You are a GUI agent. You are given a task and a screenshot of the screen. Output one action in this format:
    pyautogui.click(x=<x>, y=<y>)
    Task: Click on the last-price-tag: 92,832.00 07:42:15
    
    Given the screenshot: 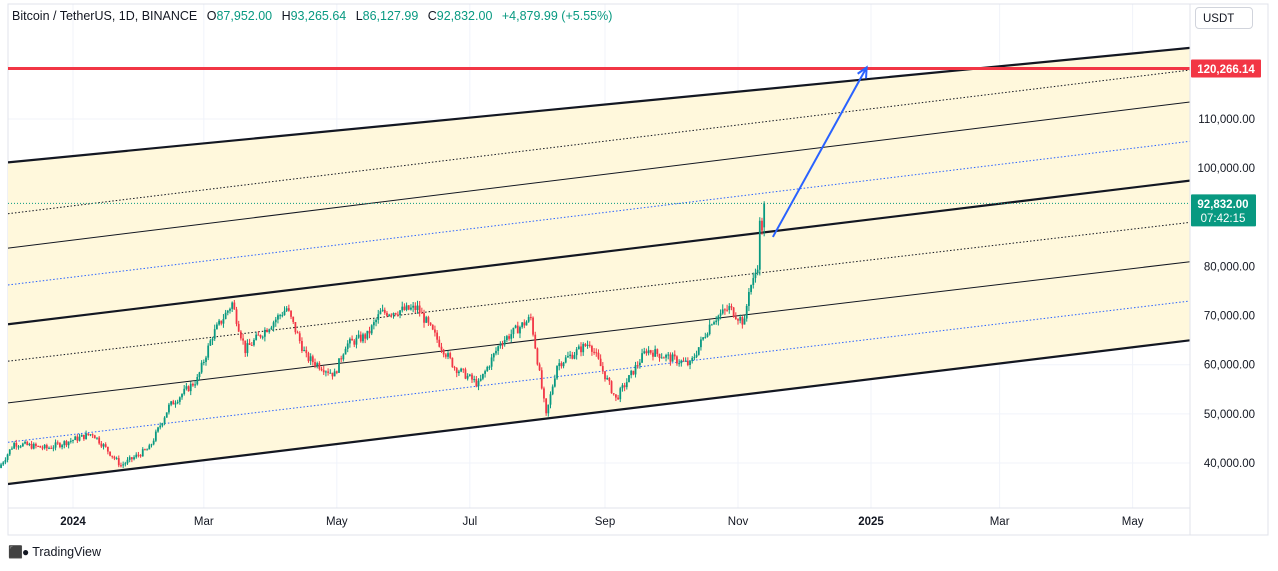 What is the action you would take?
    pyautogui.click(x=1223, y=210)
    